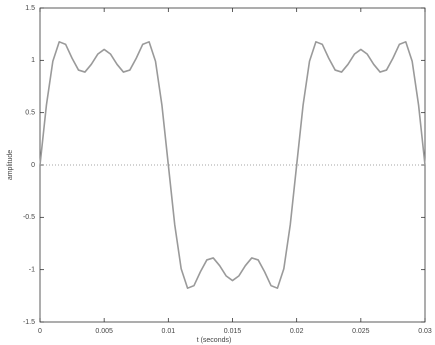  Describe the element at coordinates (297, 331) in the screenshot. I see `x-tick-label: 0.02` at that location.